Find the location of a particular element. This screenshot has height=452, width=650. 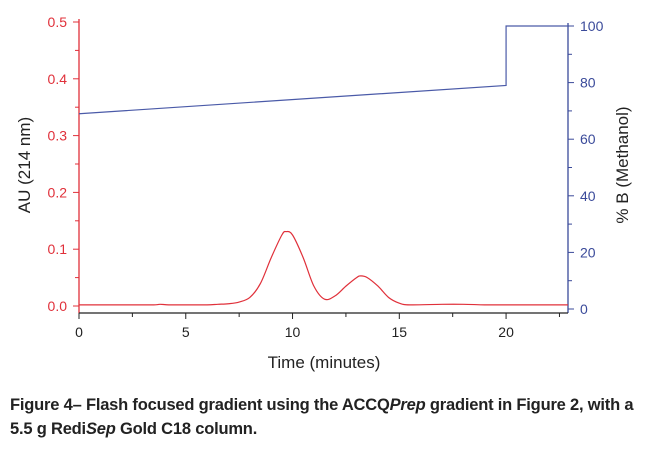

caption-text: gradient in Figure 2, with a 5.5 g Redi is located at coordinates (322, 417).